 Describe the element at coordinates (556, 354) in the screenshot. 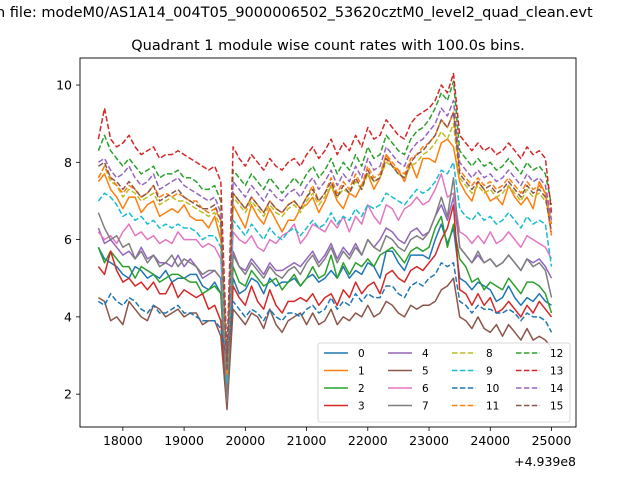

I see `legend-label: 12` at that location.